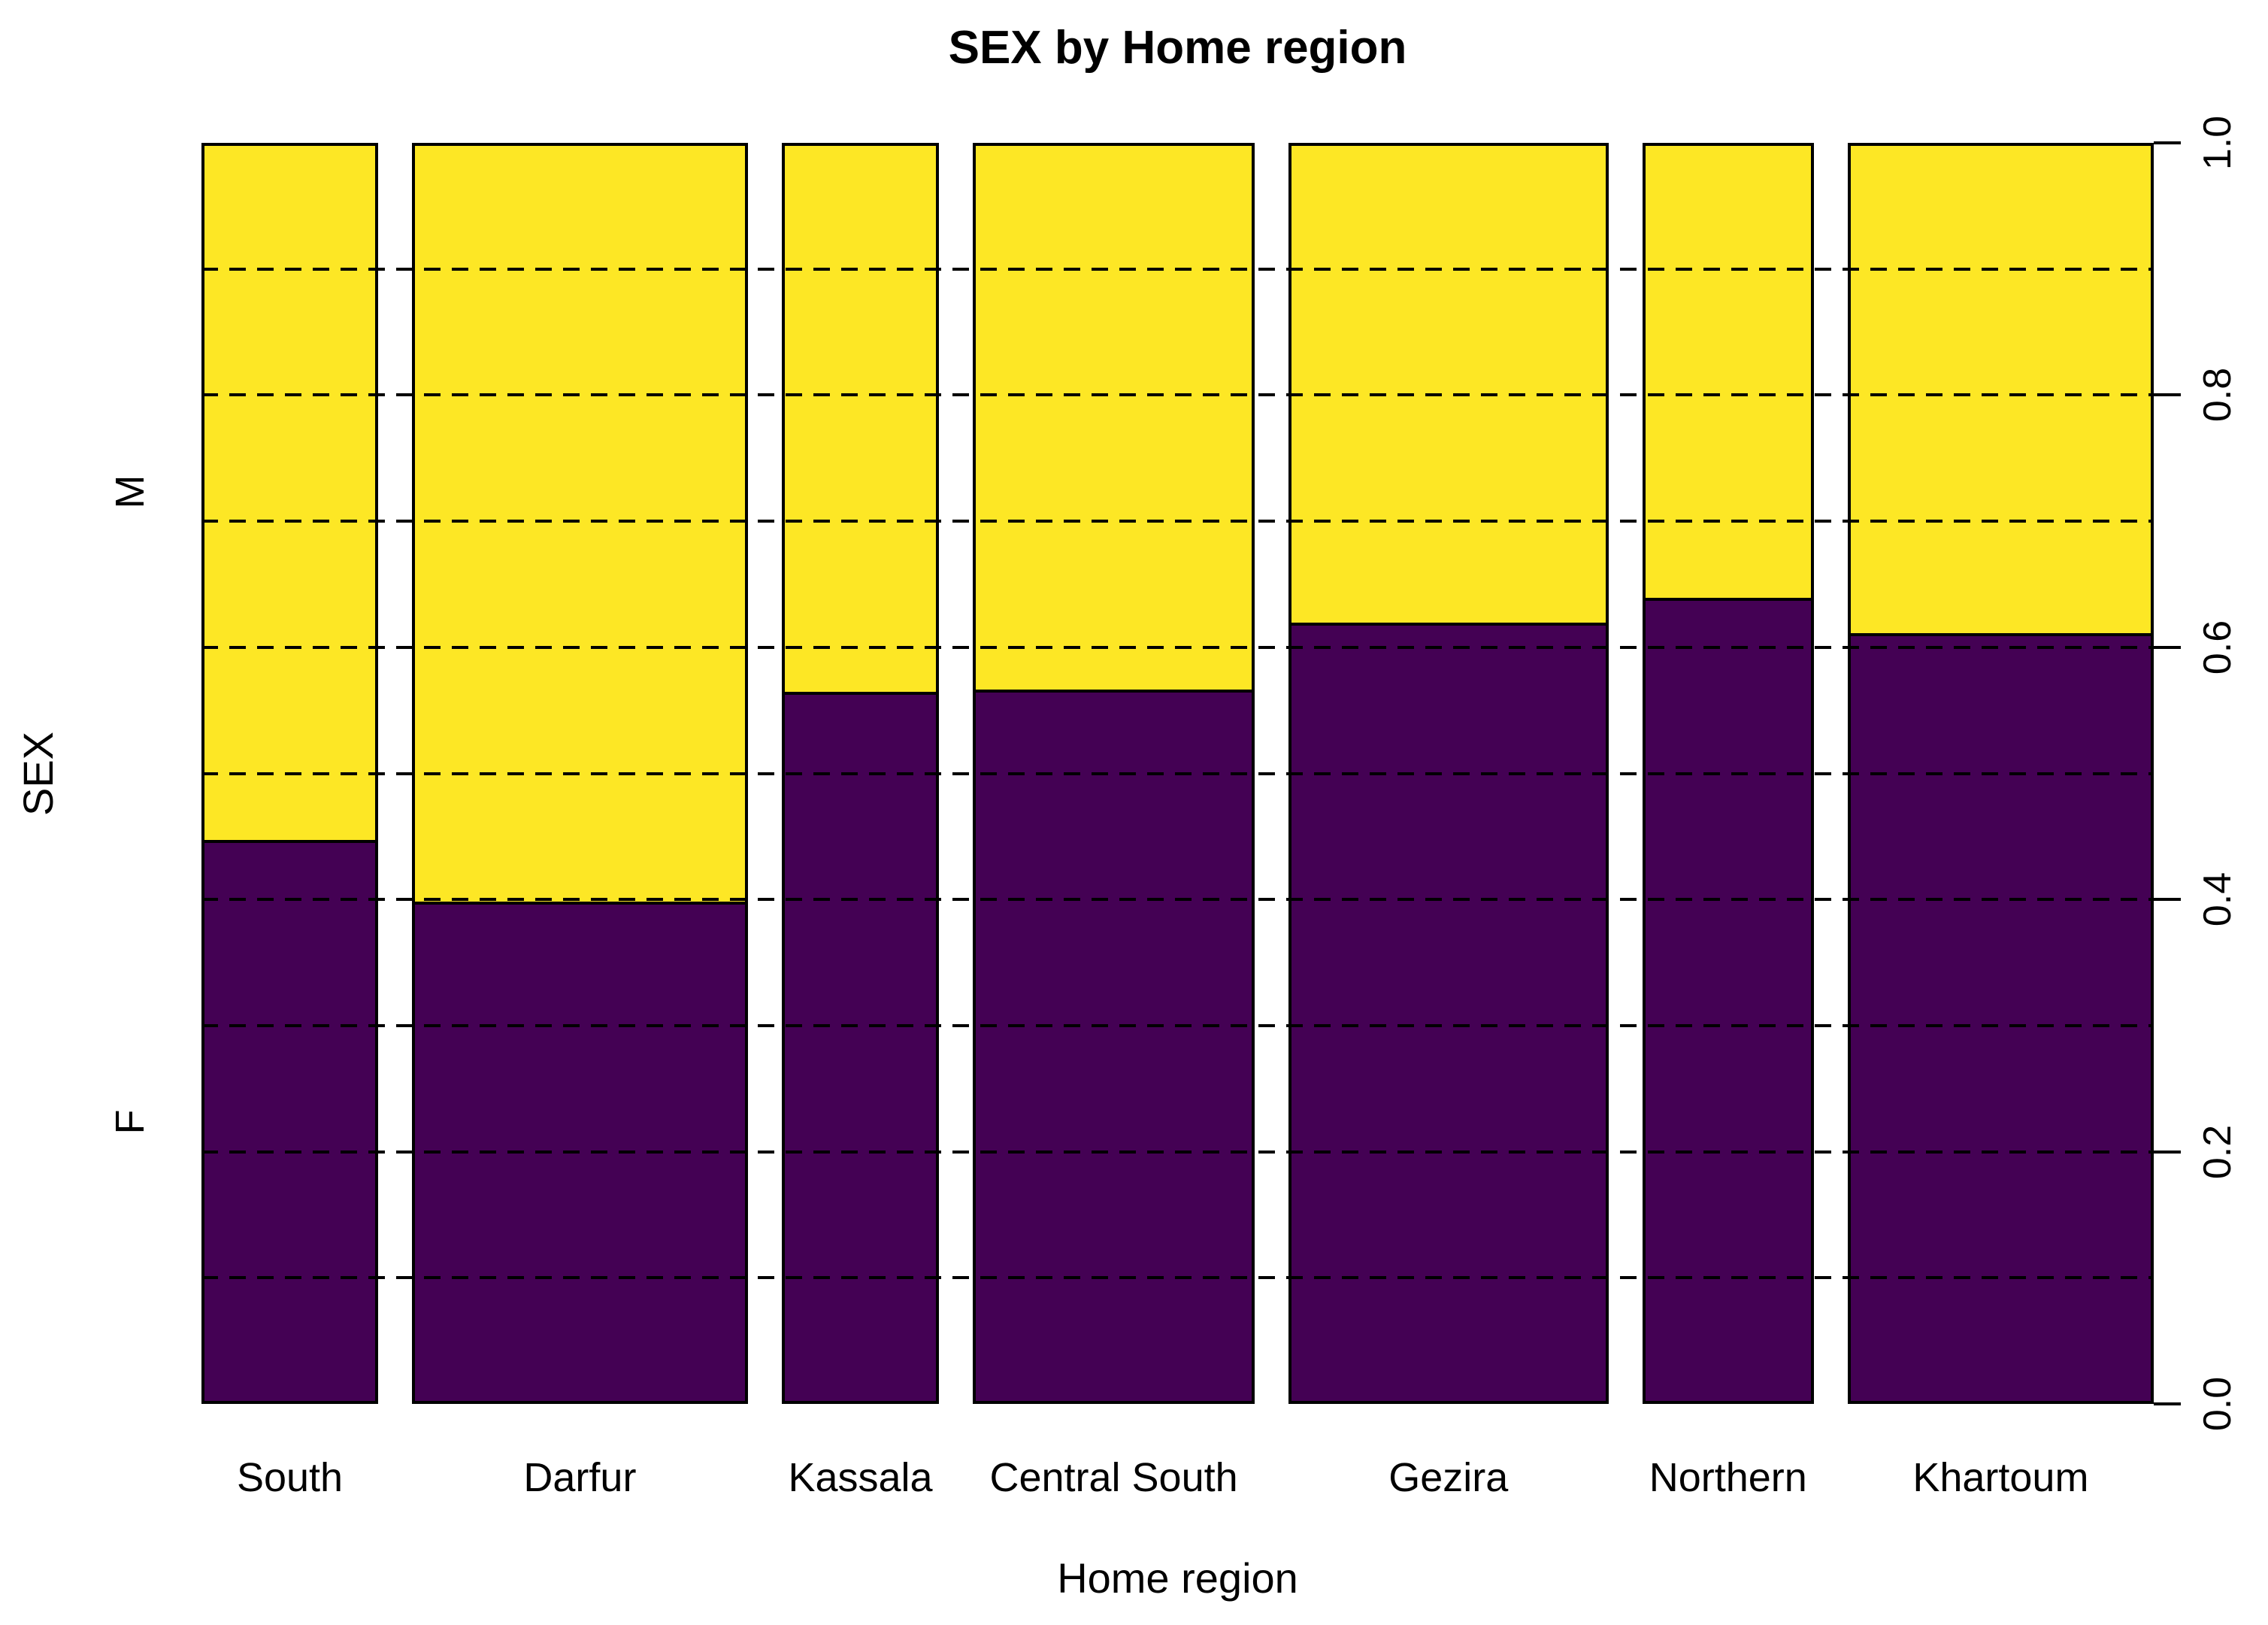 The height and width of the screenshot is (1625, 2268). Describe the element at coordinates (2167, 647) in the screenshot. I see `y-axis-tick-0.6` at that location.